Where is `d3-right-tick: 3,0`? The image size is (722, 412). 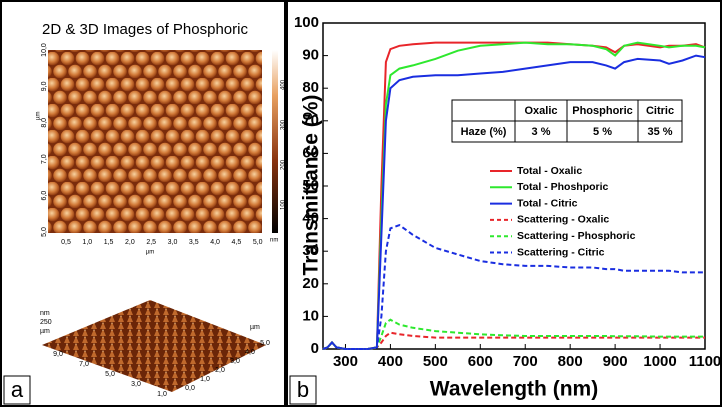 d3-right-tick: 3,0 is located at coordinates (235, 361).